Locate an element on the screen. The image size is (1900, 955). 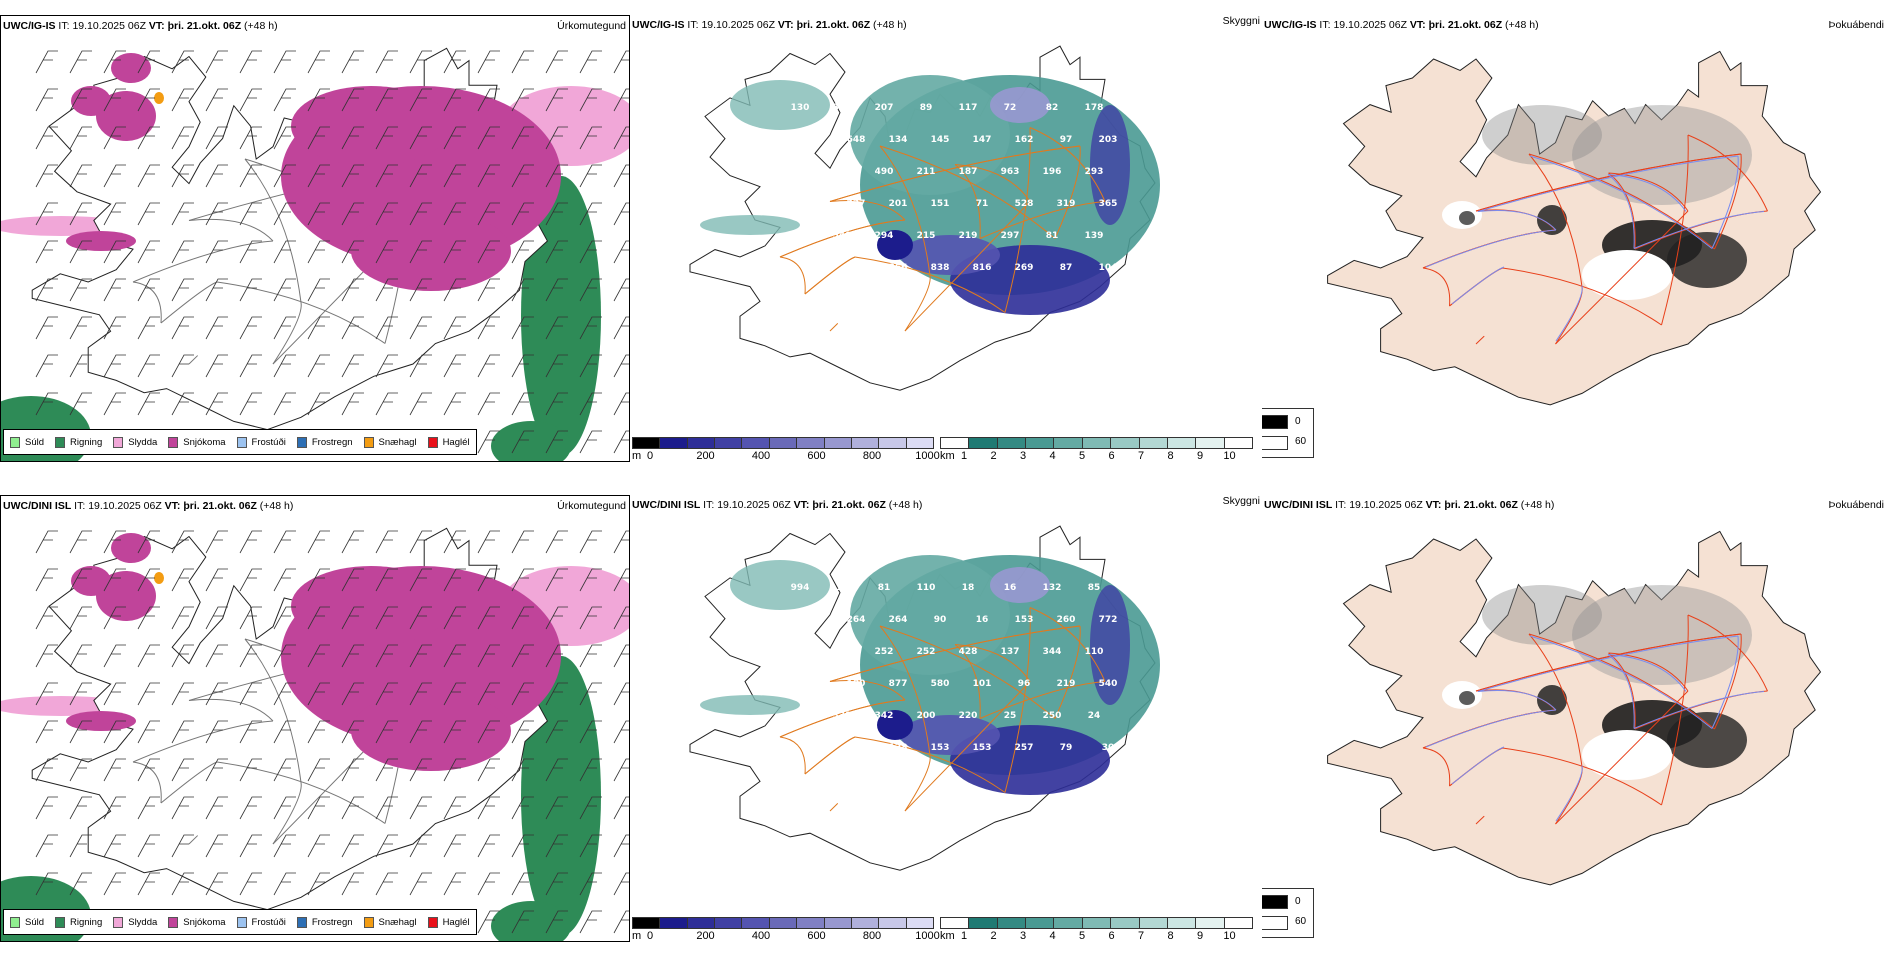
visibility-value-label: 24 is located at coordinates (1094, 716).